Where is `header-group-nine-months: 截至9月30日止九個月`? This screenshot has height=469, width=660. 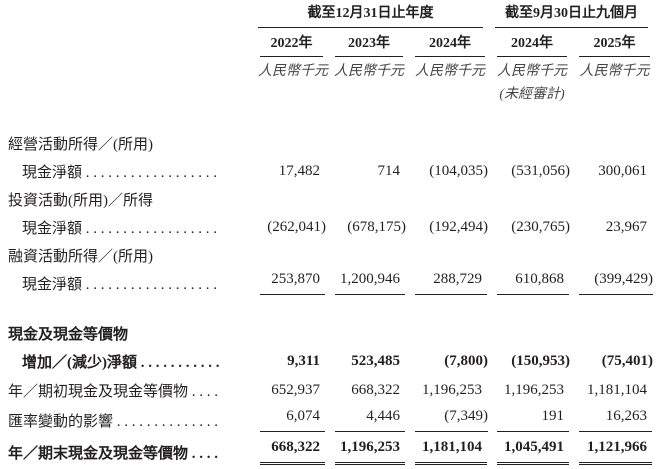 header-group-nine-months: 截至9月30日止九個月 is located at coordinates (569, 15).